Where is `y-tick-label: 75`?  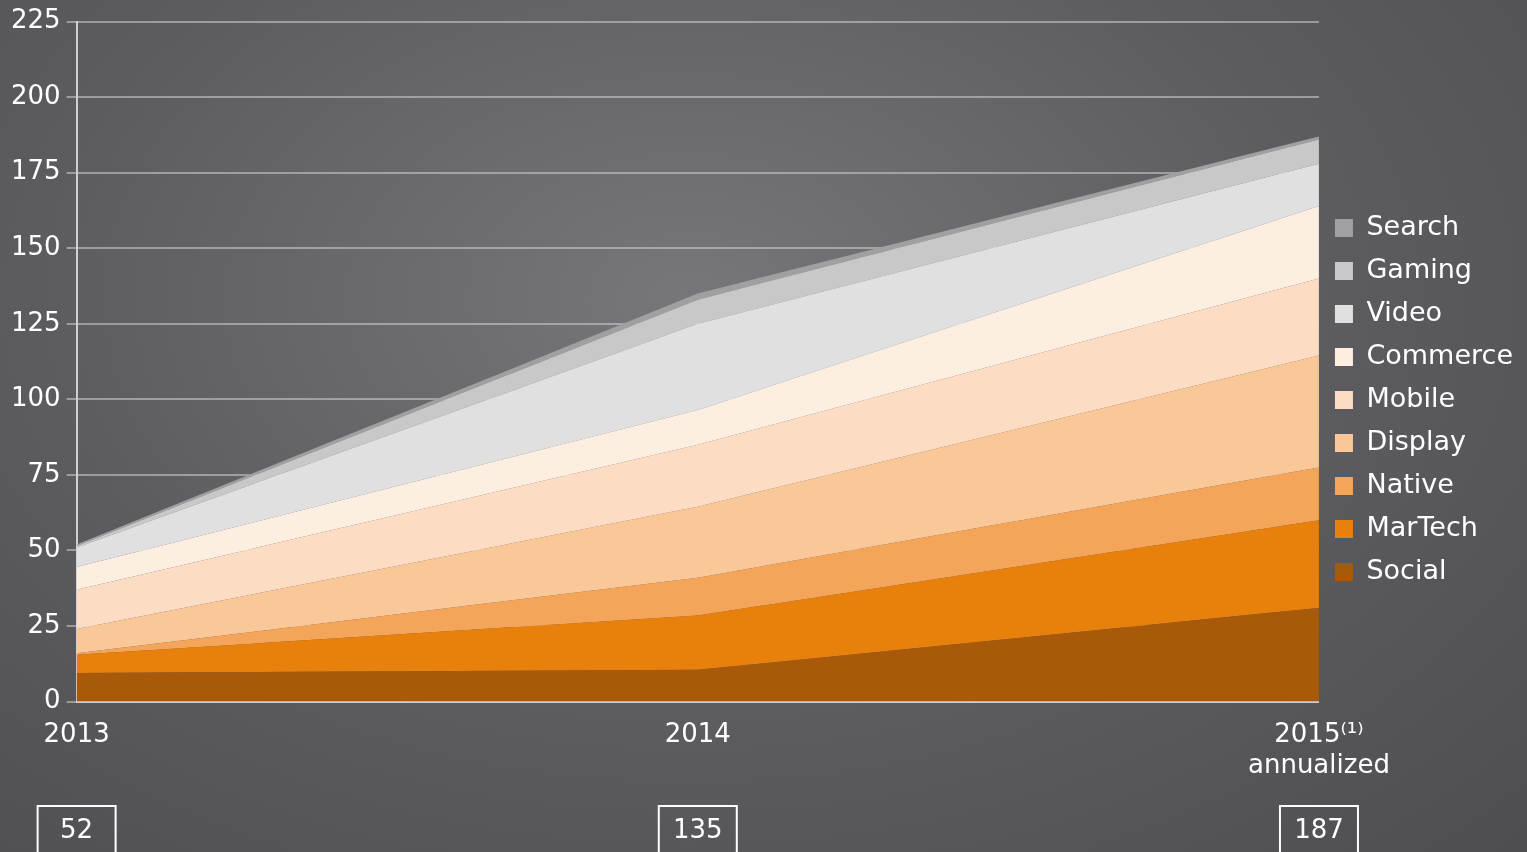
y-tick-label: 75 is located at coordinates (44, 472).